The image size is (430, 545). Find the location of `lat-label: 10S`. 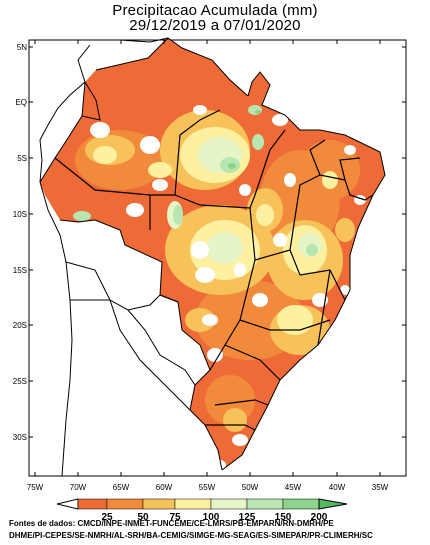

lat-label: 10S is located at coordinates (20, 214).